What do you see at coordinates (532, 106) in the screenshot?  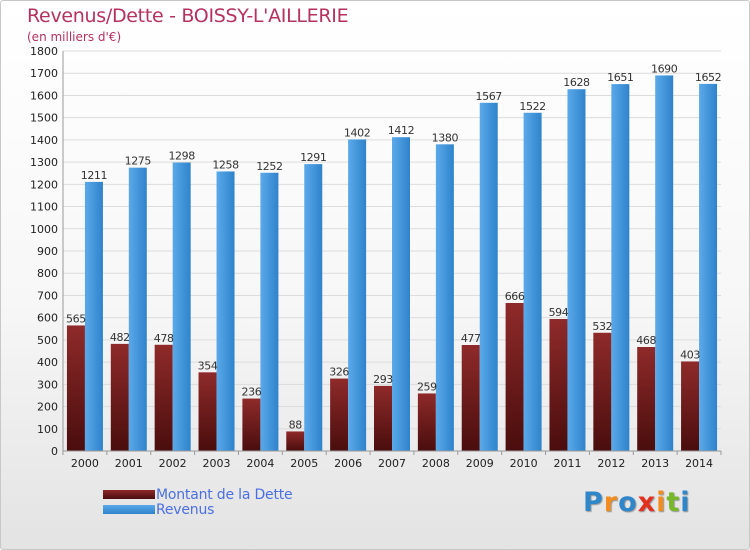 I see `data-label-revenue-2010: 1522` at bounding box center [532, 106].